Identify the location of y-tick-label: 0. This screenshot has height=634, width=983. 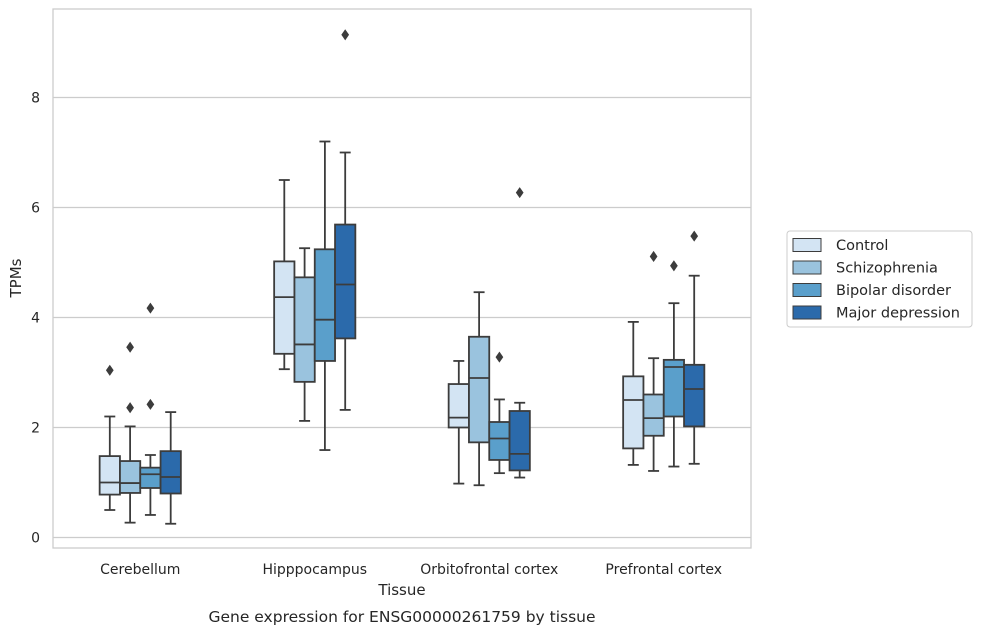
(35, 539).